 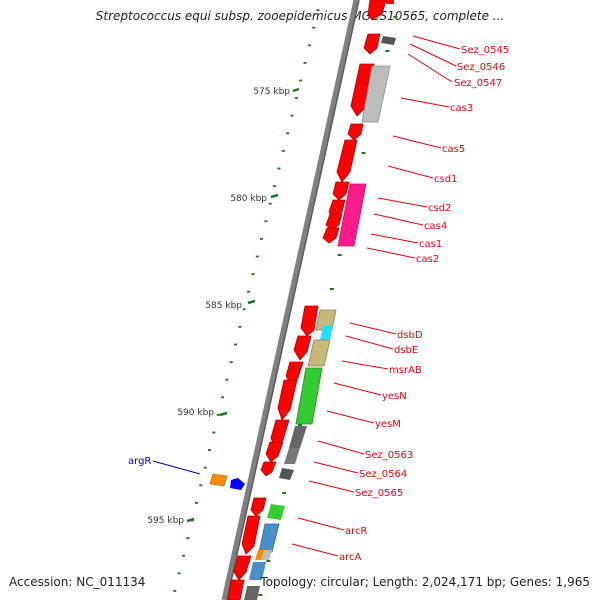 I want to click on gene-arrow-cas5, so click(x=347, y=161).